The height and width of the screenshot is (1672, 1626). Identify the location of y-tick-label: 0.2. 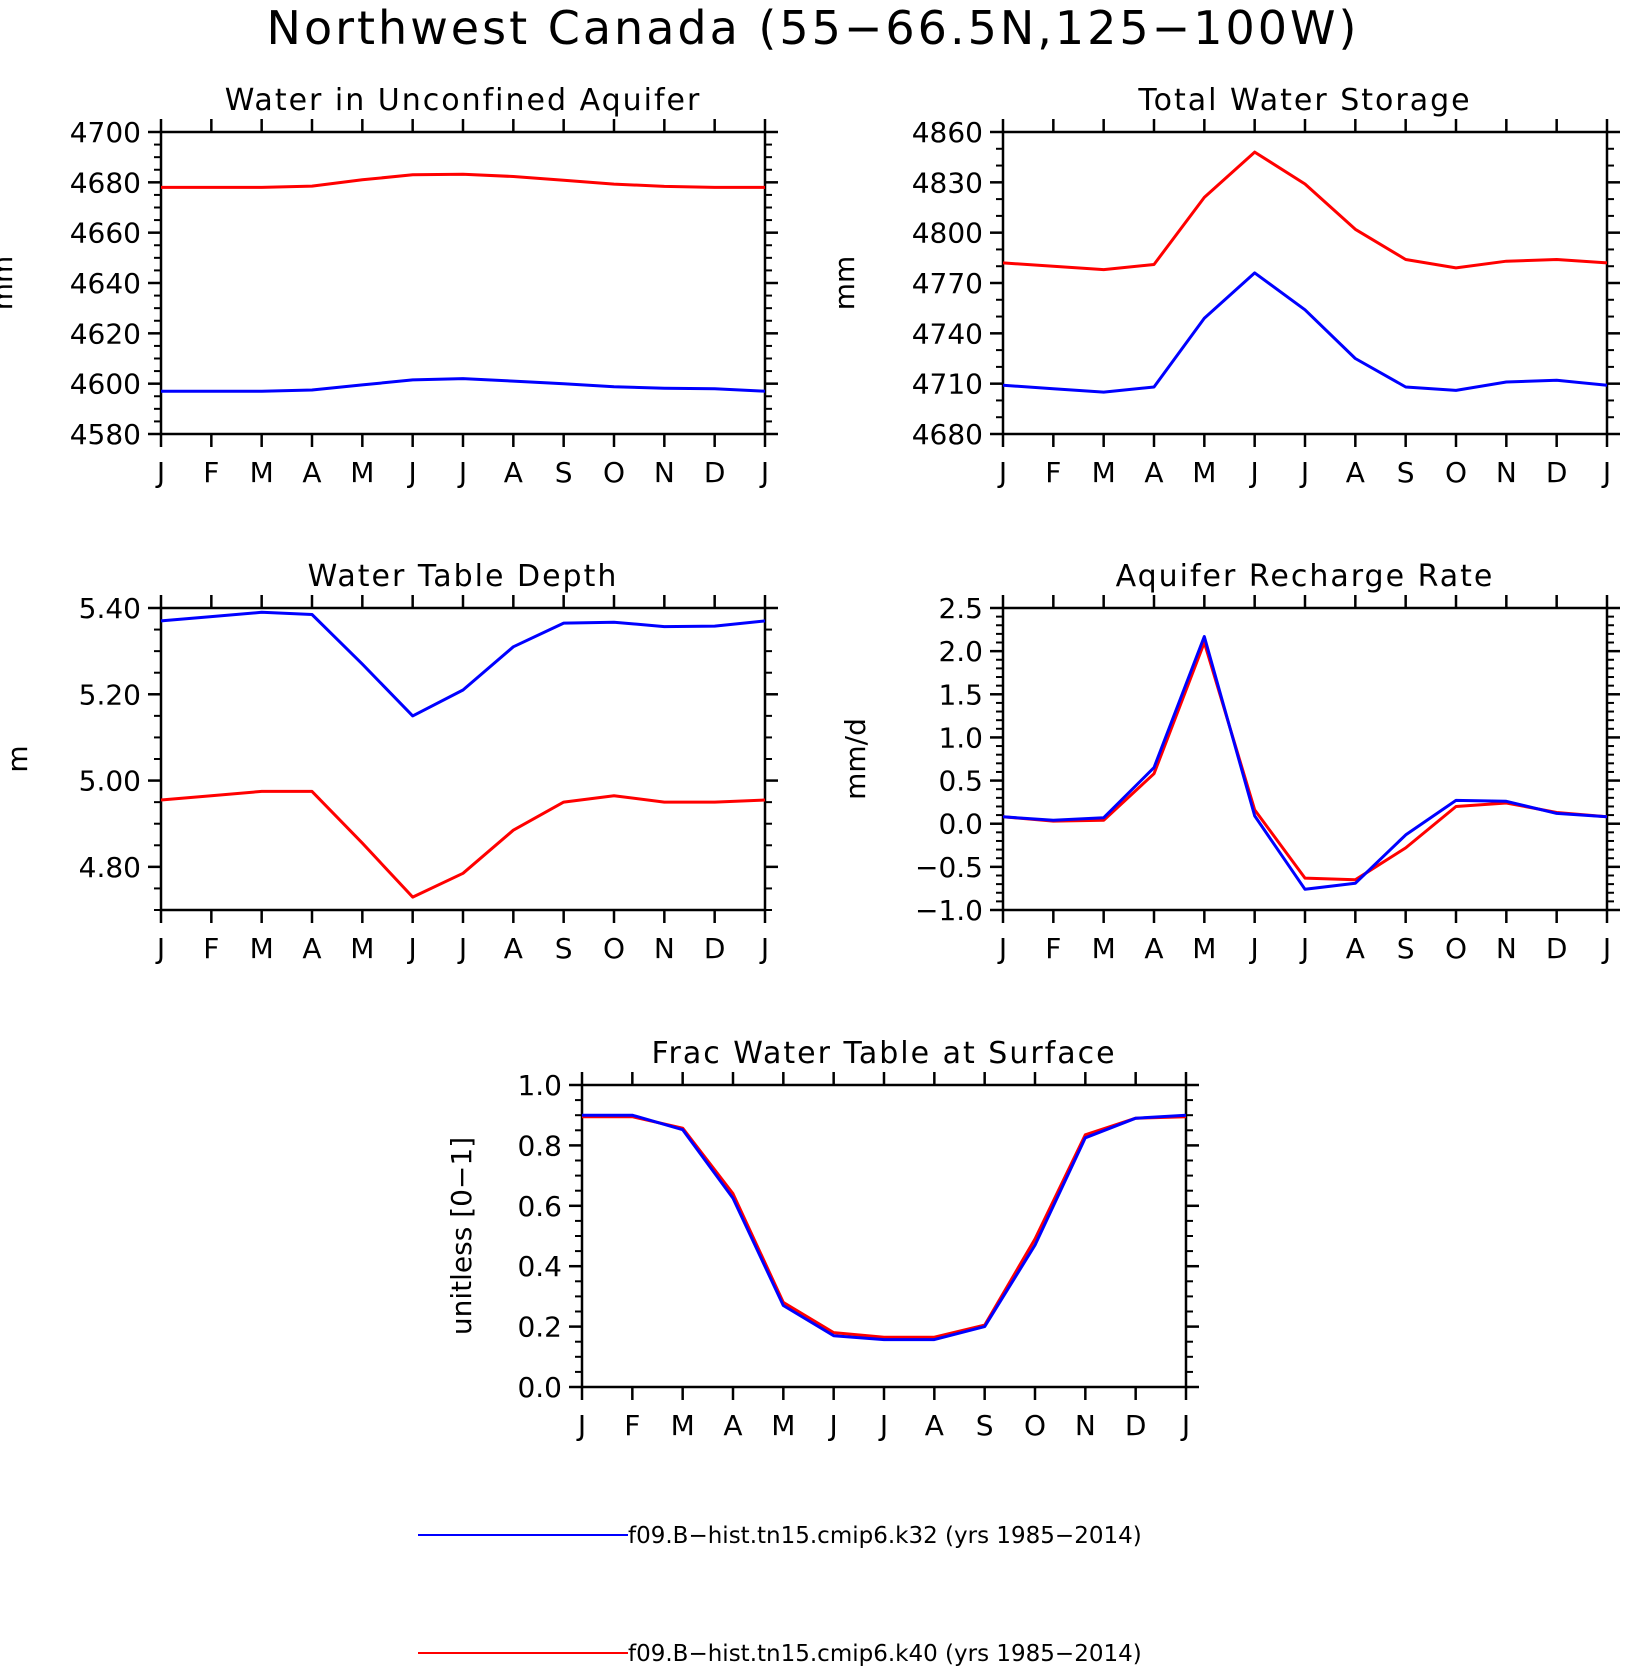
(539, 1327).